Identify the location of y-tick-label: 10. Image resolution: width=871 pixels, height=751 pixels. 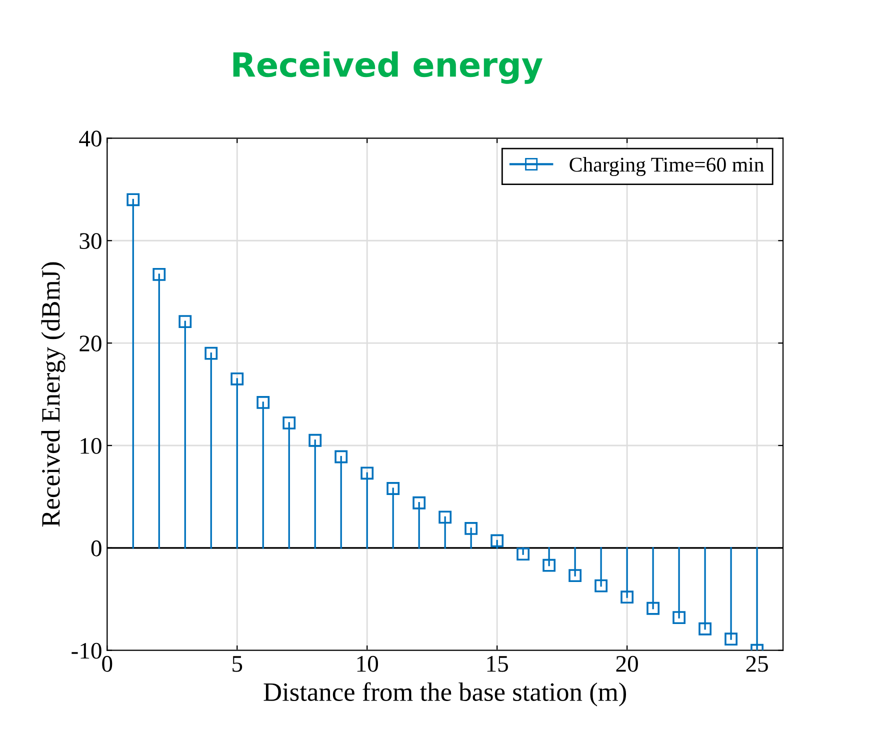
(91, 446).